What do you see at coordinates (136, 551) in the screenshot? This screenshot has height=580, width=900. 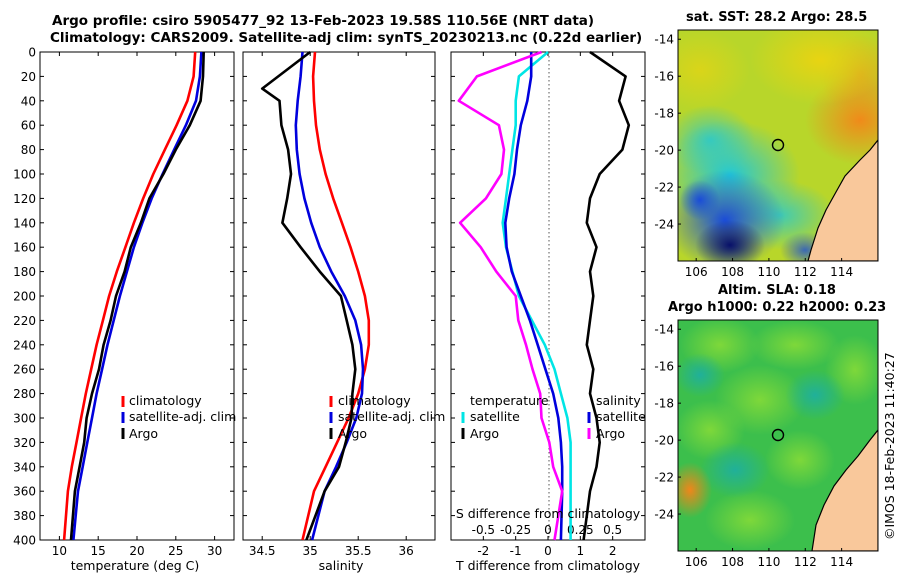 I see `x-tick-label: 20` at bounding box center [136, 551].